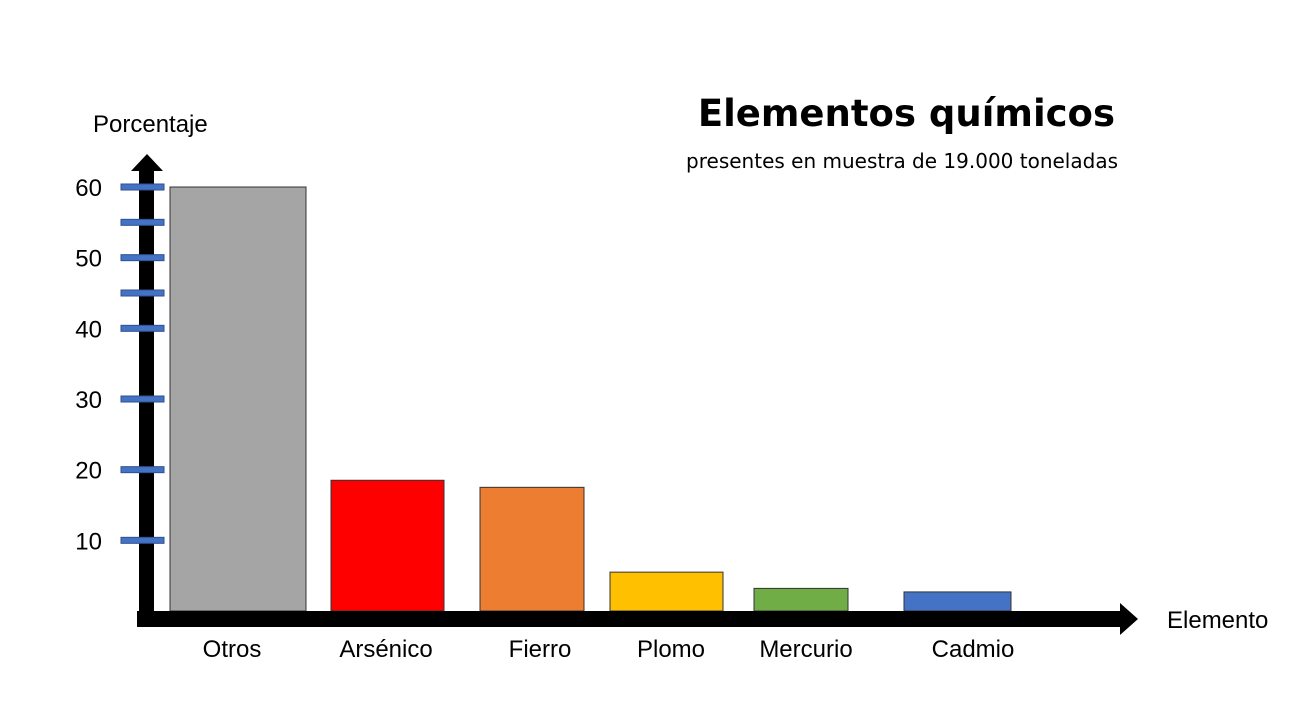  Describe the element at coordinates (666, 591) in the screenshot. I see `bar-plomo` at that location.